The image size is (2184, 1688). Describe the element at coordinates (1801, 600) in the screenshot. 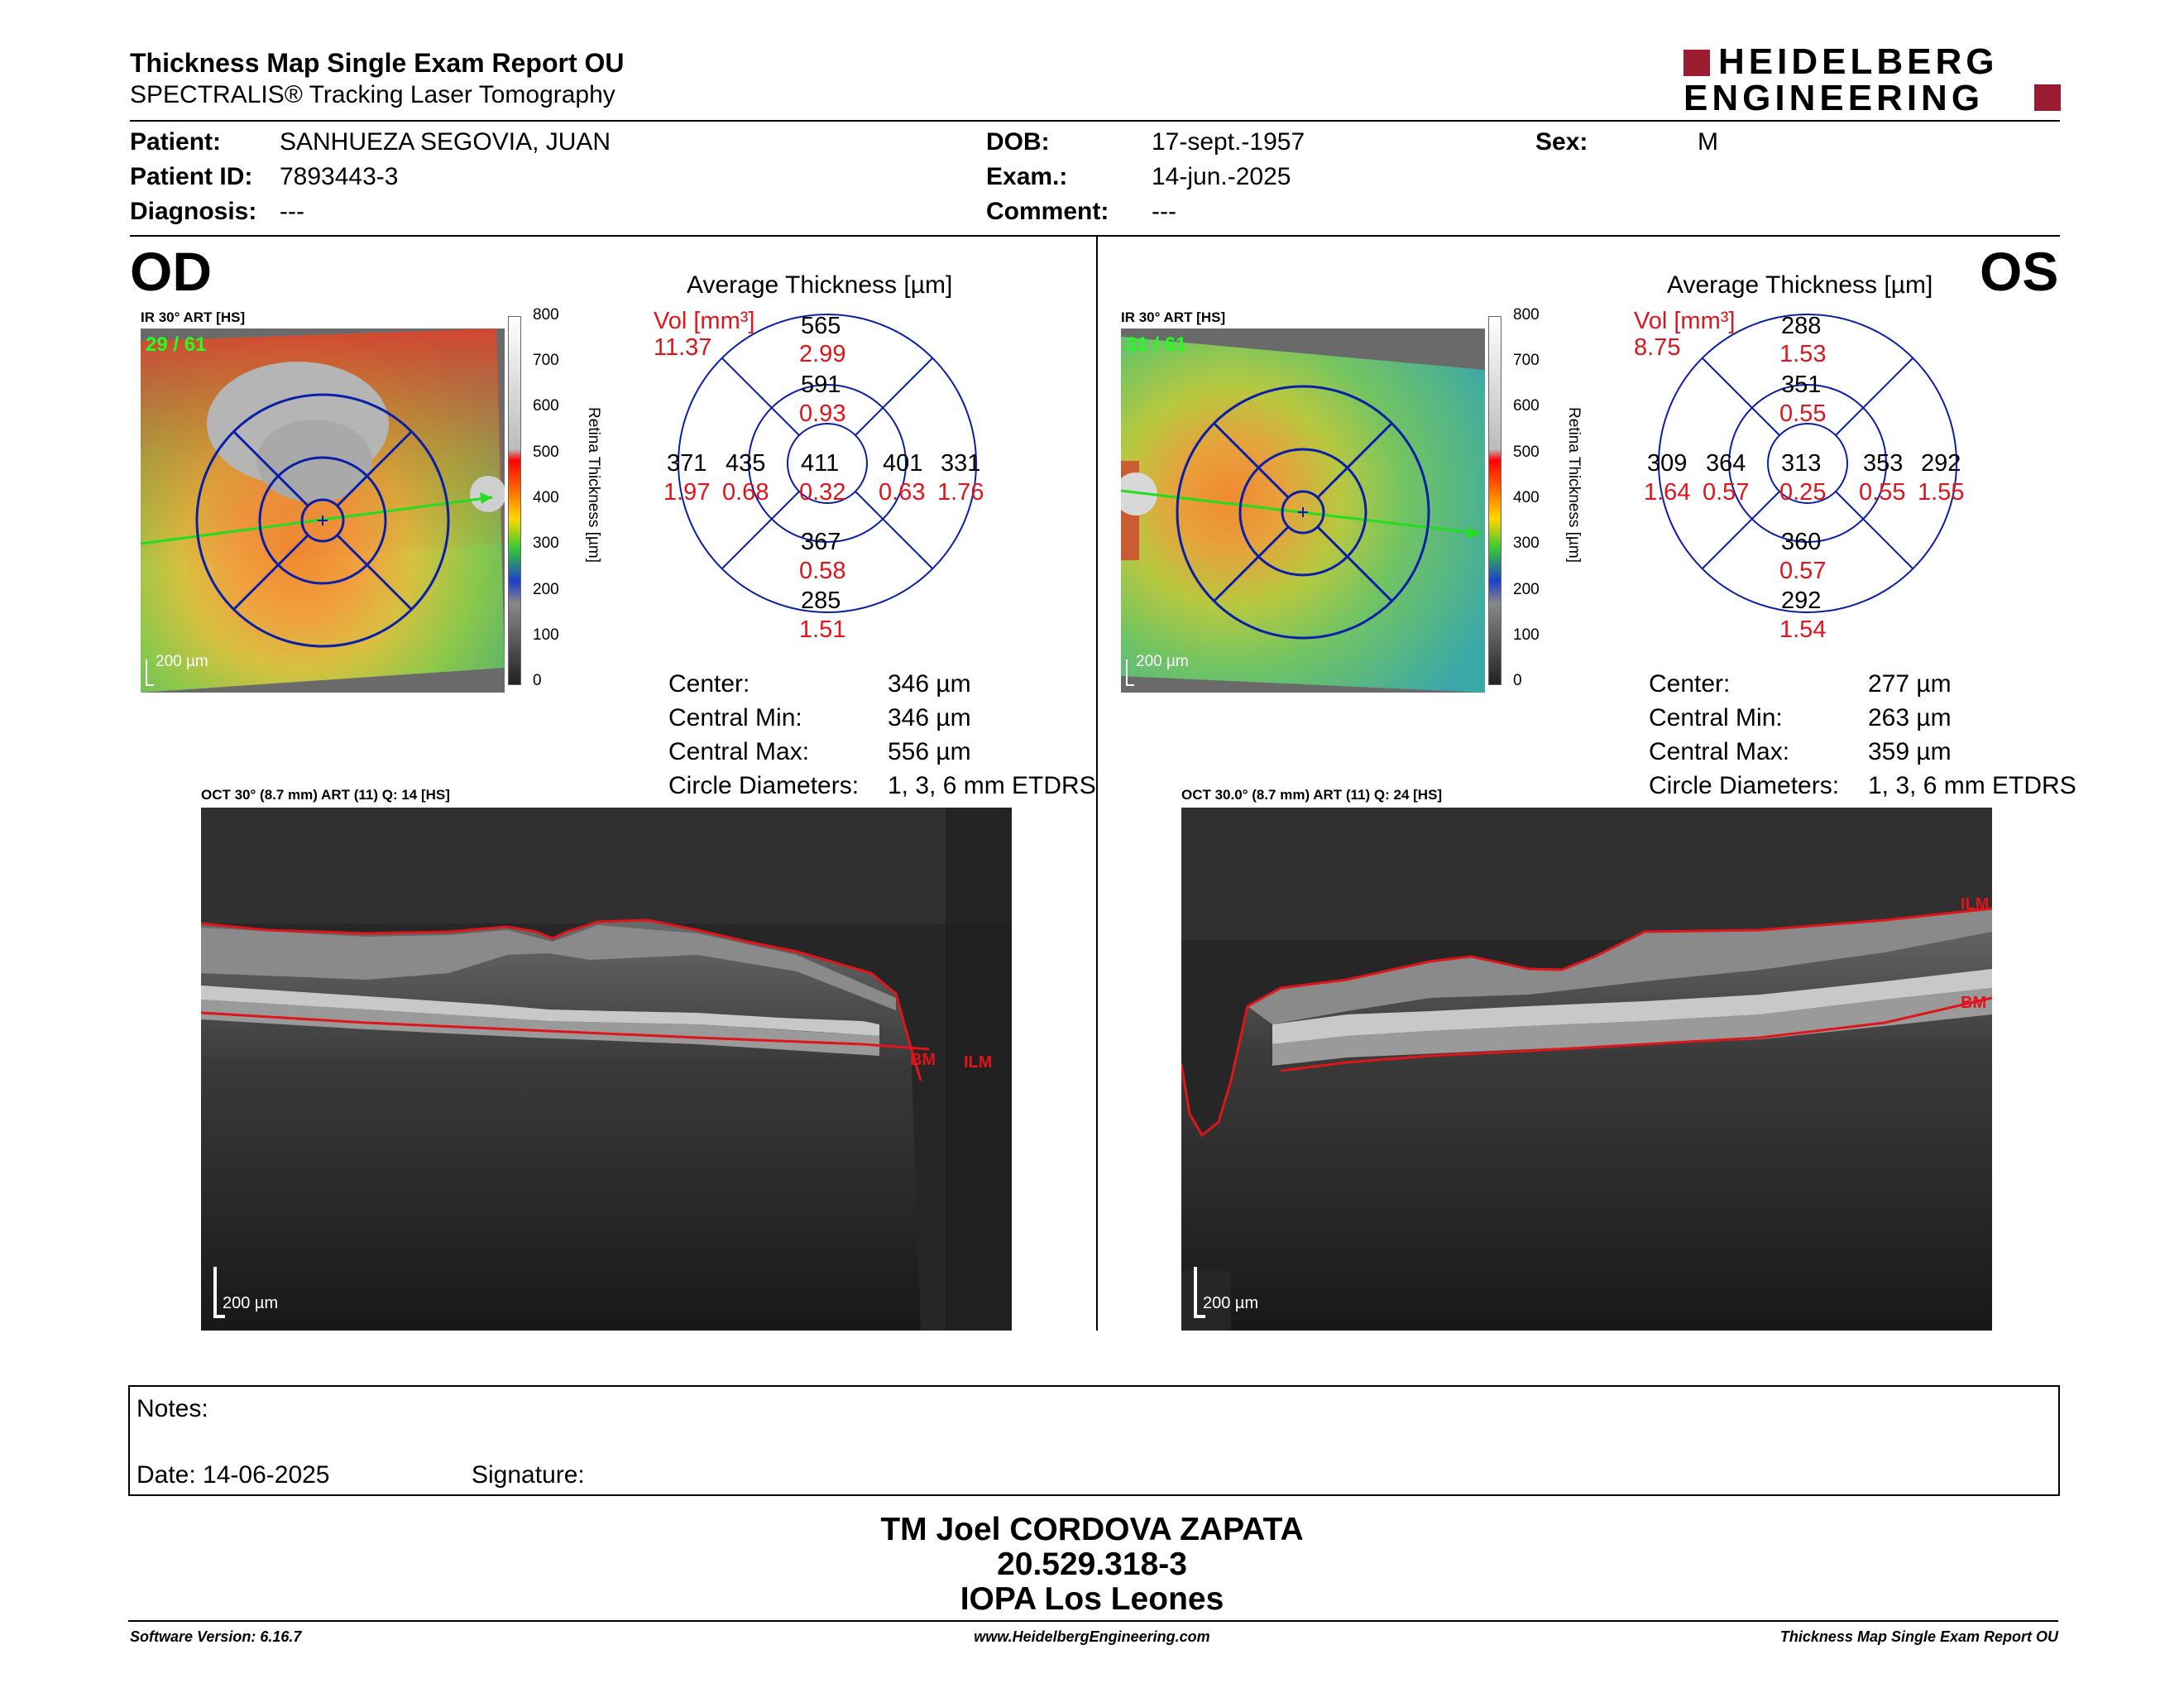

I see `os-outer-inf-thickness: 292` at that location.